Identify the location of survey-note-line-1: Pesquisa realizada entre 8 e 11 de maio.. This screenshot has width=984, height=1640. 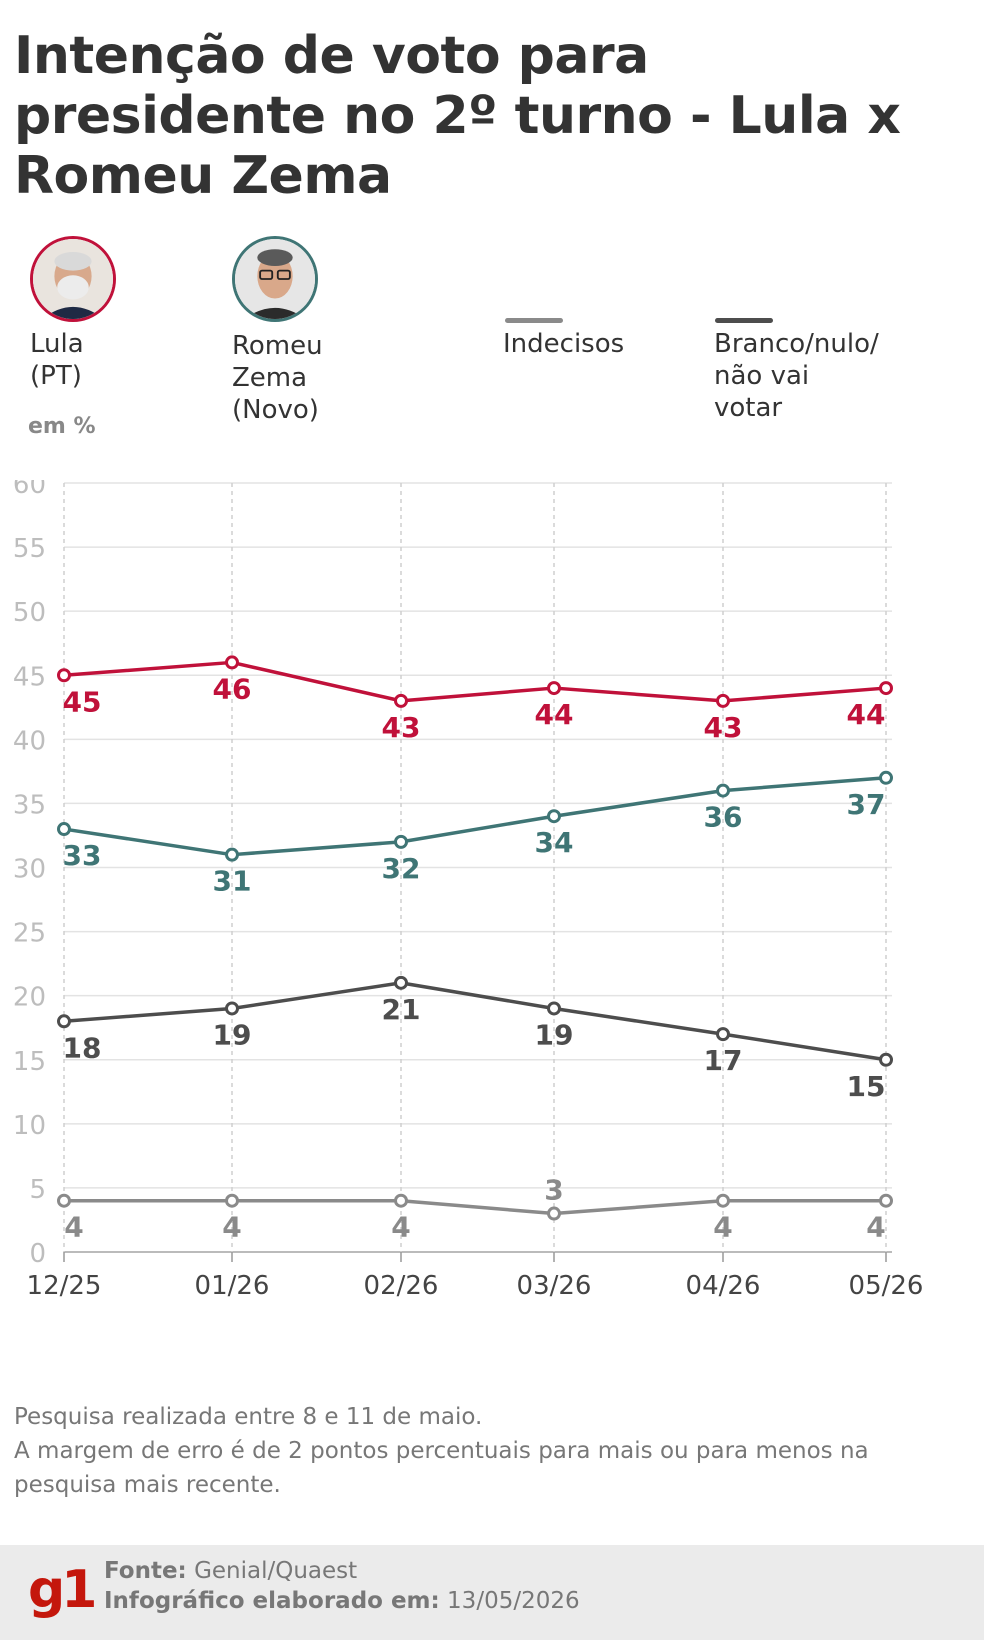
(248, 1417).